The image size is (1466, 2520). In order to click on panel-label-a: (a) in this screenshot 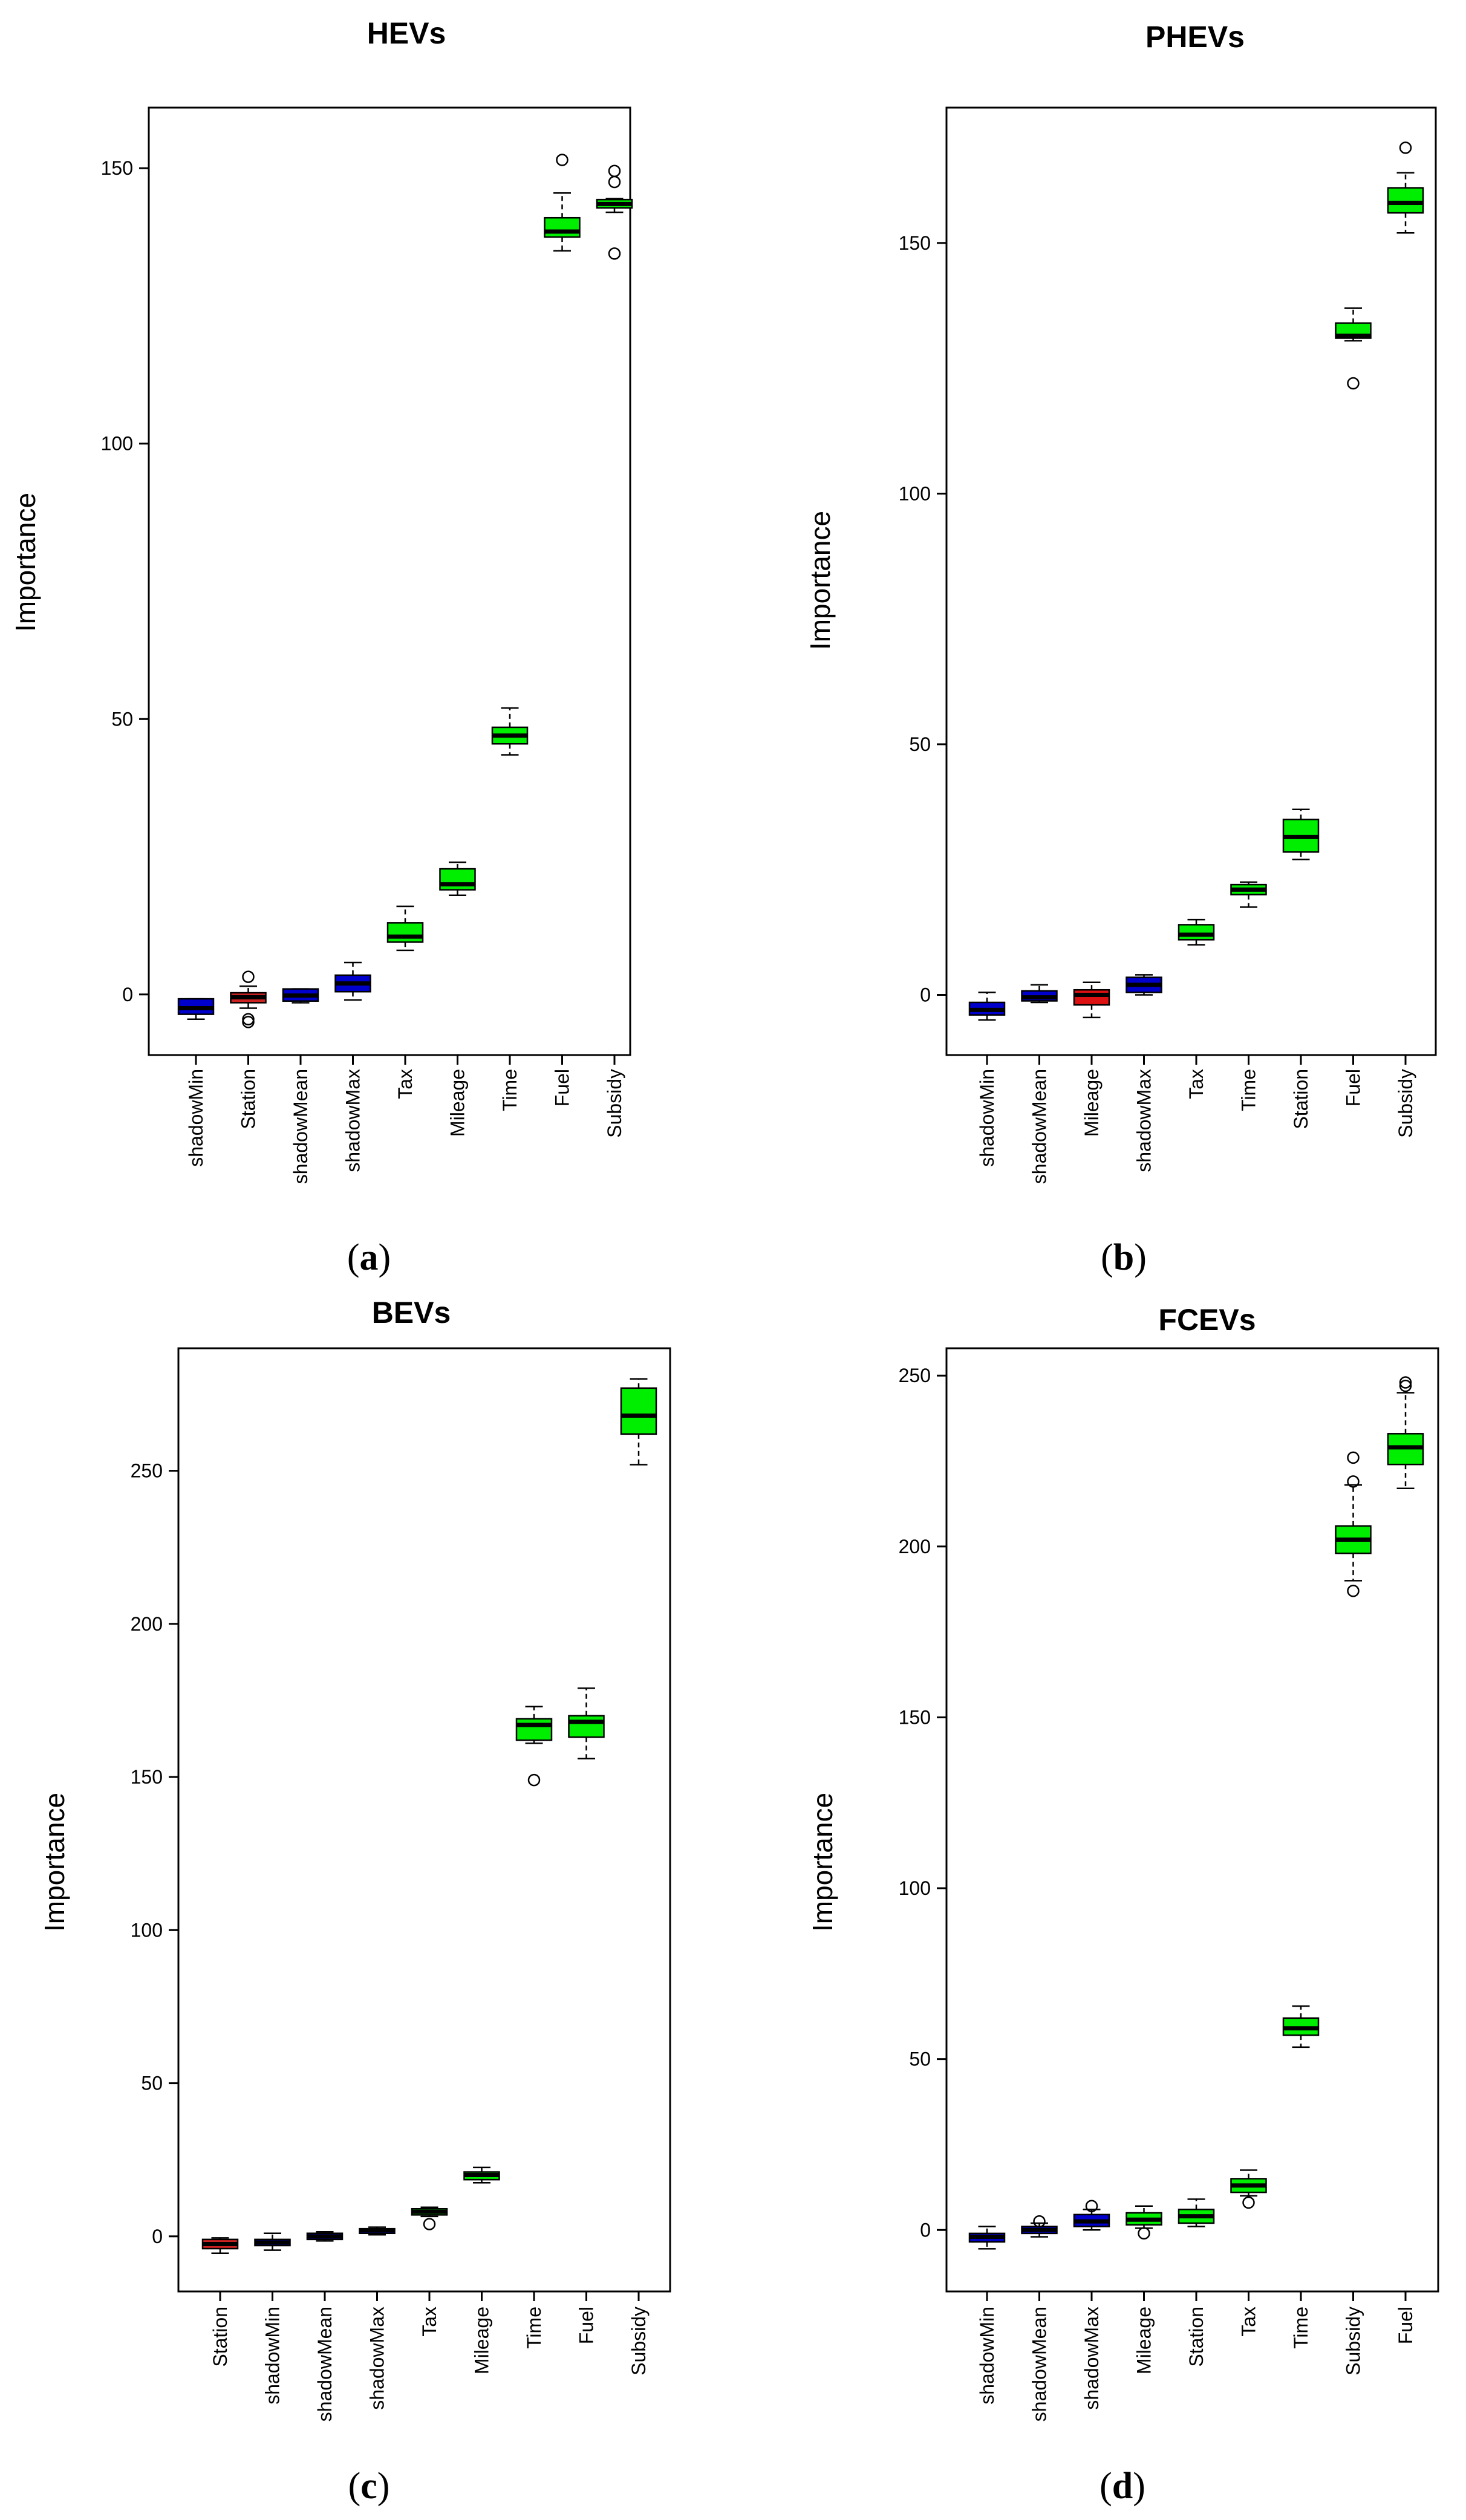, I will do `click(369, 1257)`.